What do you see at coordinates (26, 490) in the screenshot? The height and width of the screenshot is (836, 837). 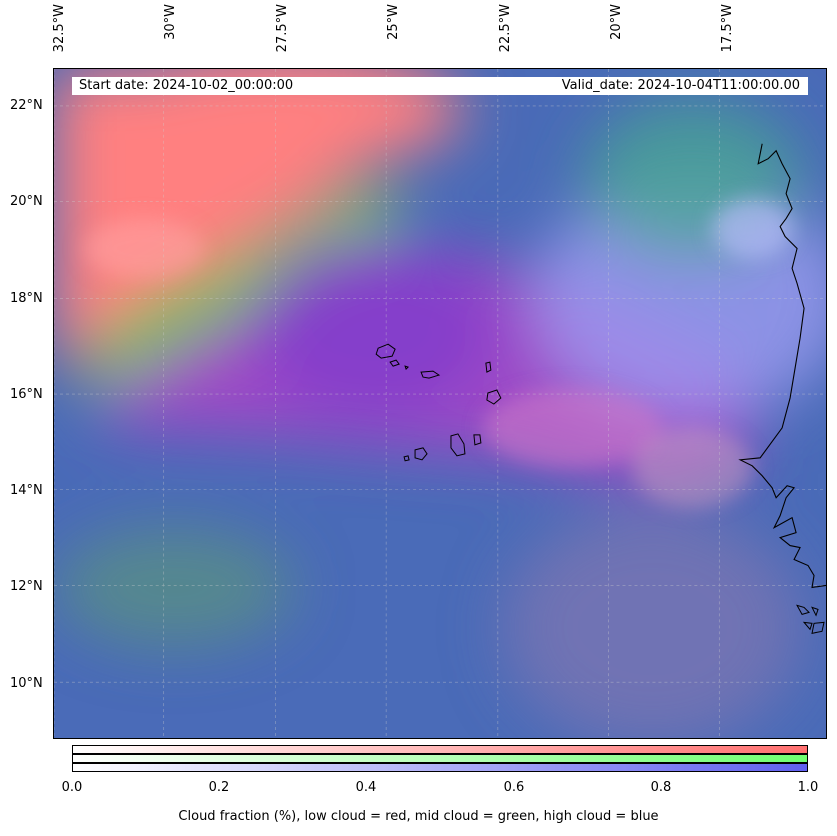 I see `lat-label-14n: 14°N` at bounding box center [26, 490].